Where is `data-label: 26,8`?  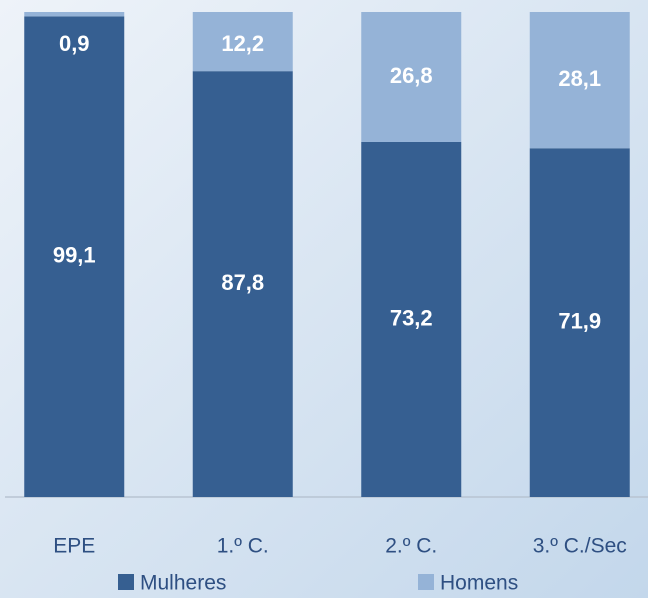 data-label: 26,8 is located at coordinates (411, 75).